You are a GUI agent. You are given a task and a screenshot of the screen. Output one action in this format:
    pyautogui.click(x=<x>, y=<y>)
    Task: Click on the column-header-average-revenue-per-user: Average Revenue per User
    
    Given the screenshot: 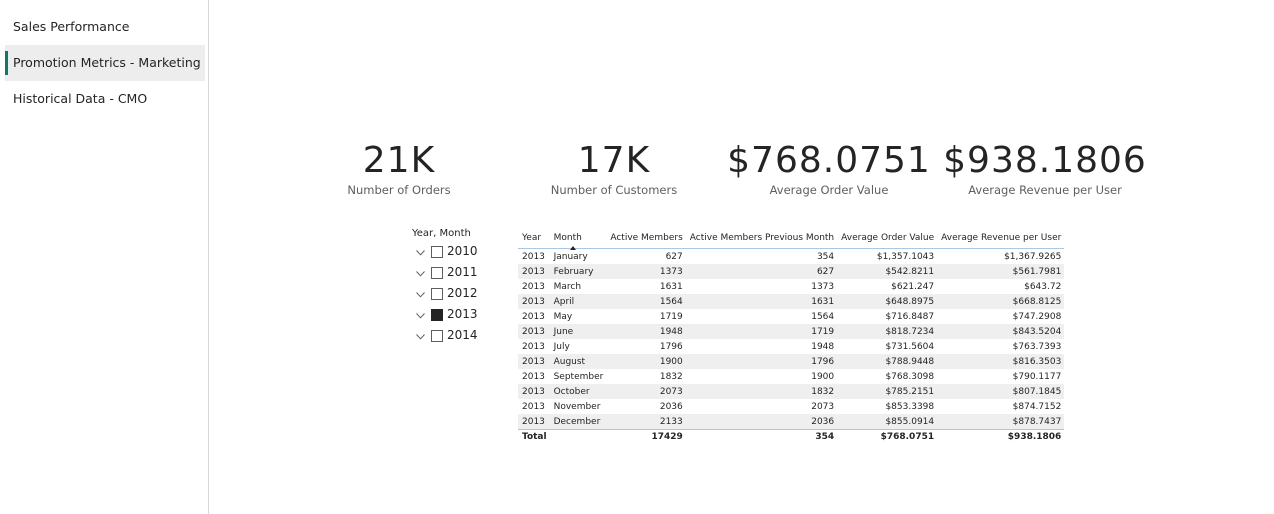 What is the action you would take?
    pyautogui.click(x=1001, y=238)
    